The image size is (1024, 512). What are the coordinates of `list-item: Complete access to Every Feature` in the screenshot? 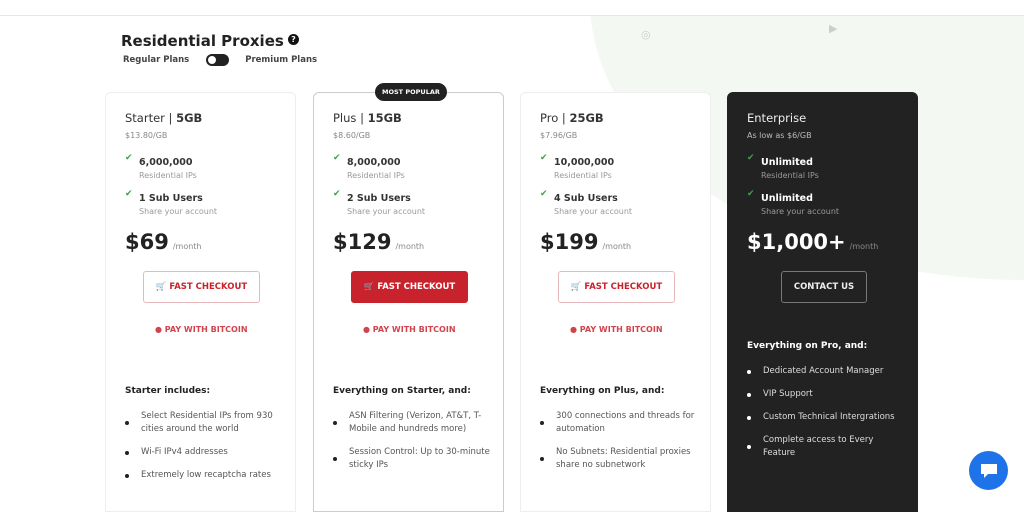 It's located at (827, 447).